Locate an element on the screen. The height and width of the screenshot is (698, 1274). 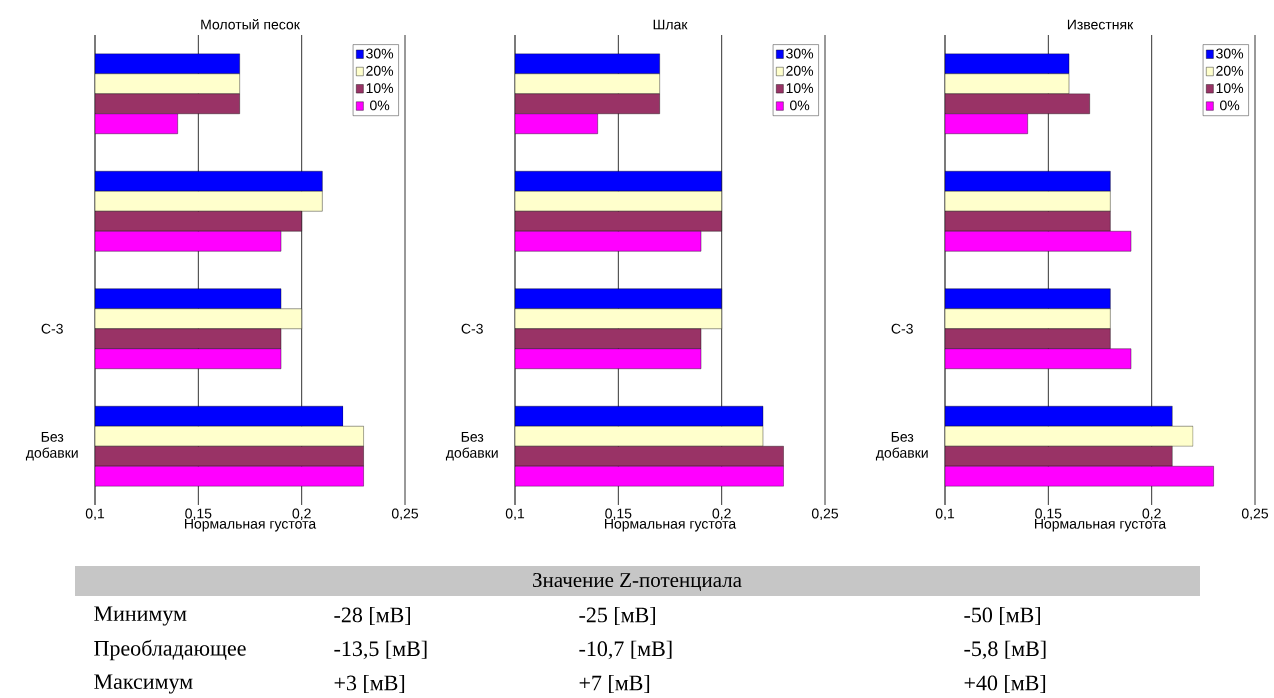
text: -13,5 [мВ] is located at coordinates (380, 650).